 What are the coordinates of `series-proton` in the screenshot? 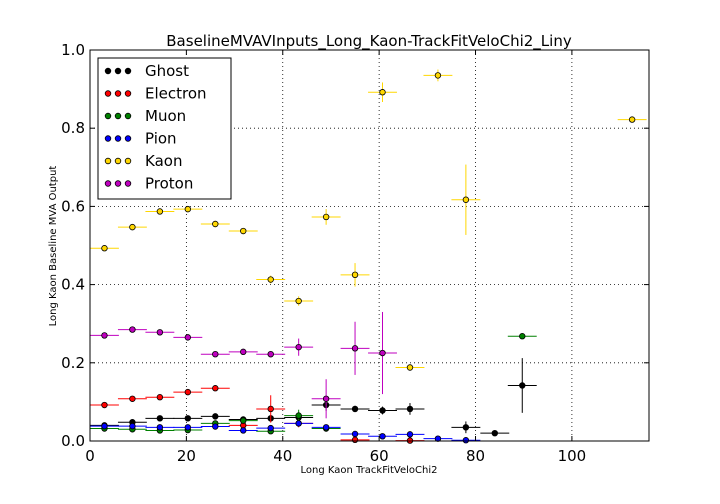 It's located at (243, 365).